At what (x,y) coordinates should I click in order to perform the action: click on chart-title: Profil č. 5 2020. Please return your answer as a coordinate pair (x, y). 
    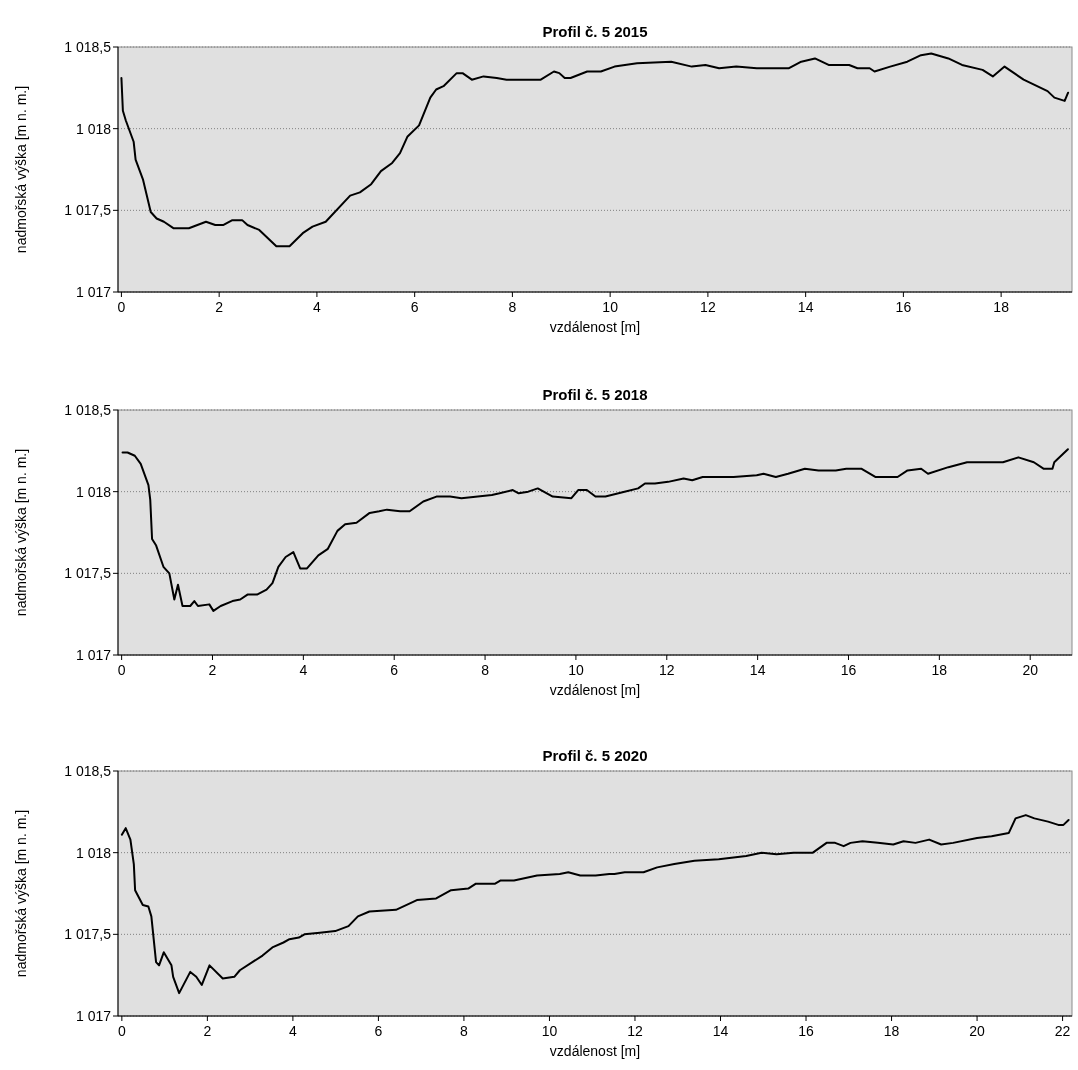
    Looking at the image, I should click on (595, 755).